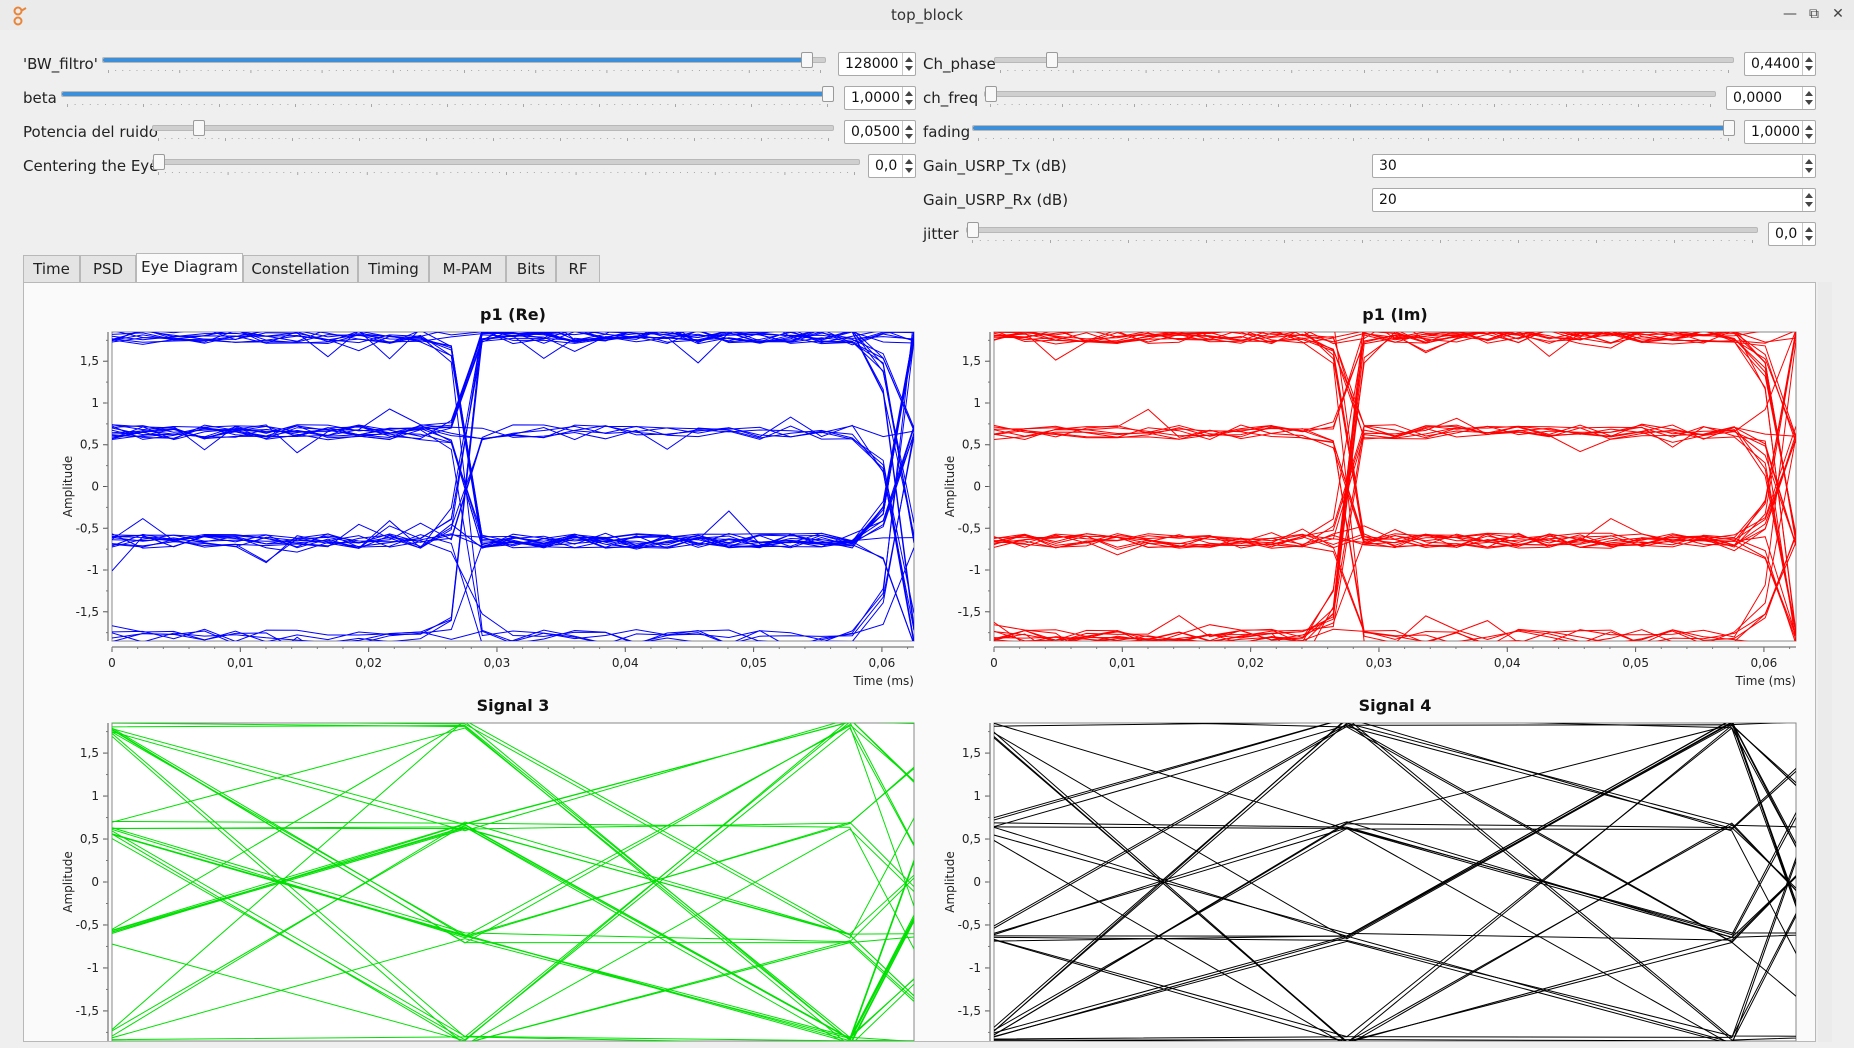 This screenshot has width=1854, height=1048. I want to click on y-tick-label: 1, so click(95, 796).